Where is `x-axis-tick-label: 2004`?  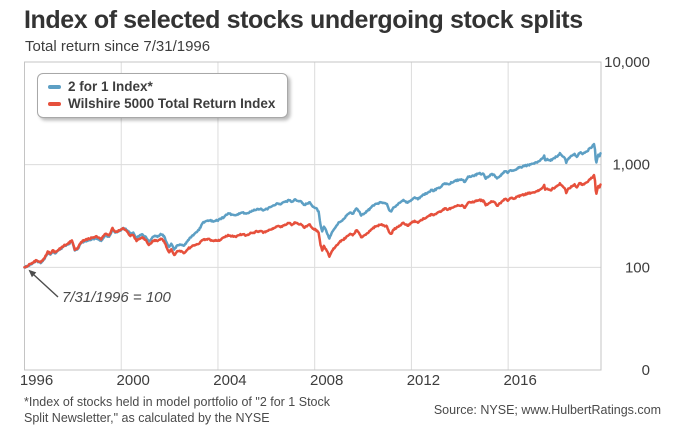 x-axis-tick-label: 2004 is located at coordinates (229, 380).